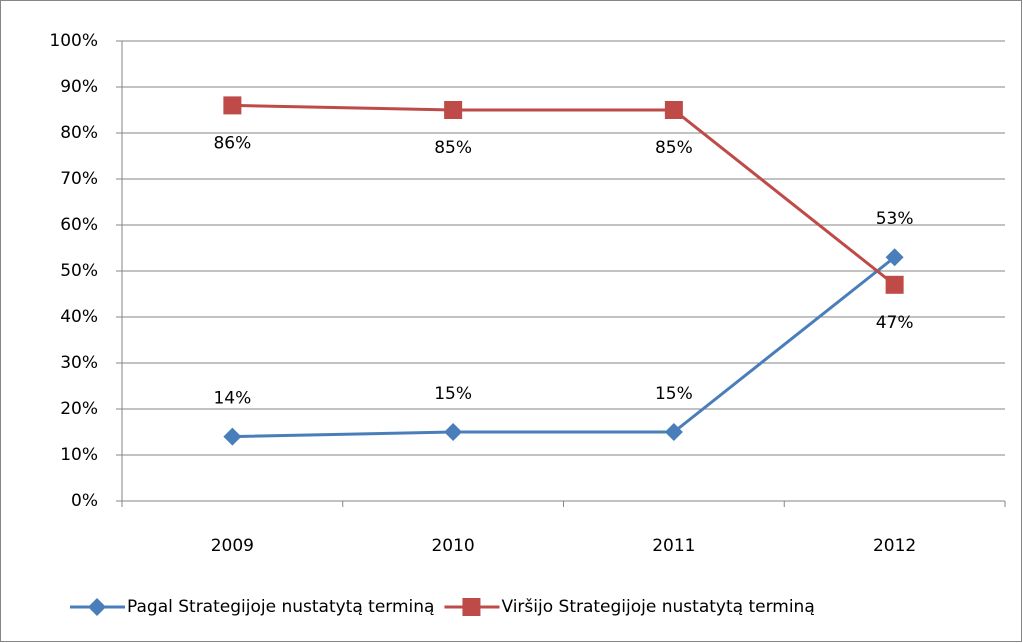 This screenshot has width=1023, height=643. What do you see at coordinates (84, 501) in the screenshot?
I see `y-tick-label: 0%` at bounding box center [84, 501].